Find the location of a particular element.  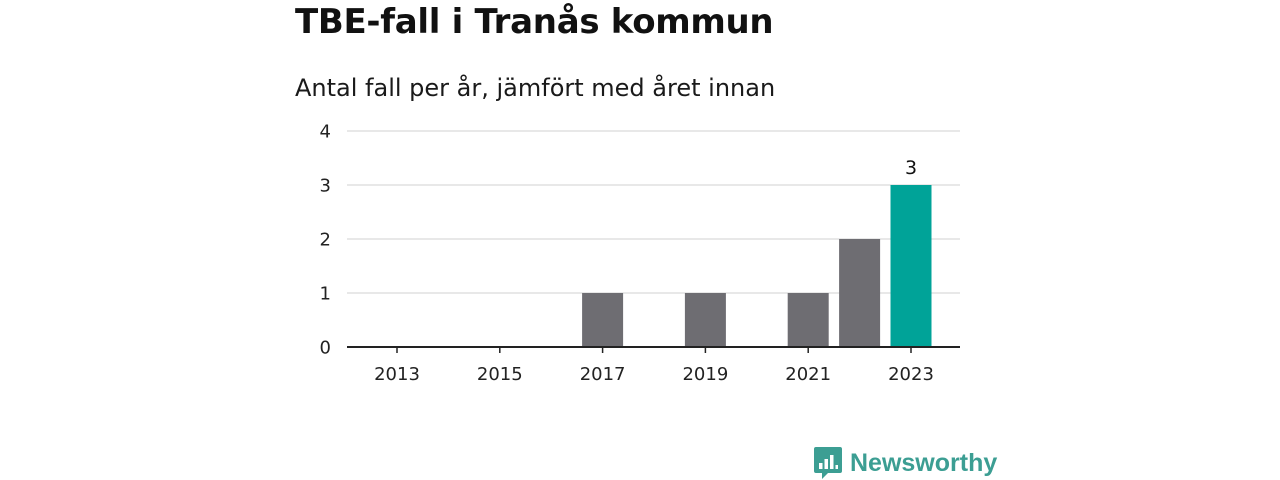

x-tick-label: 2015 is located at coordinates (500, 374).